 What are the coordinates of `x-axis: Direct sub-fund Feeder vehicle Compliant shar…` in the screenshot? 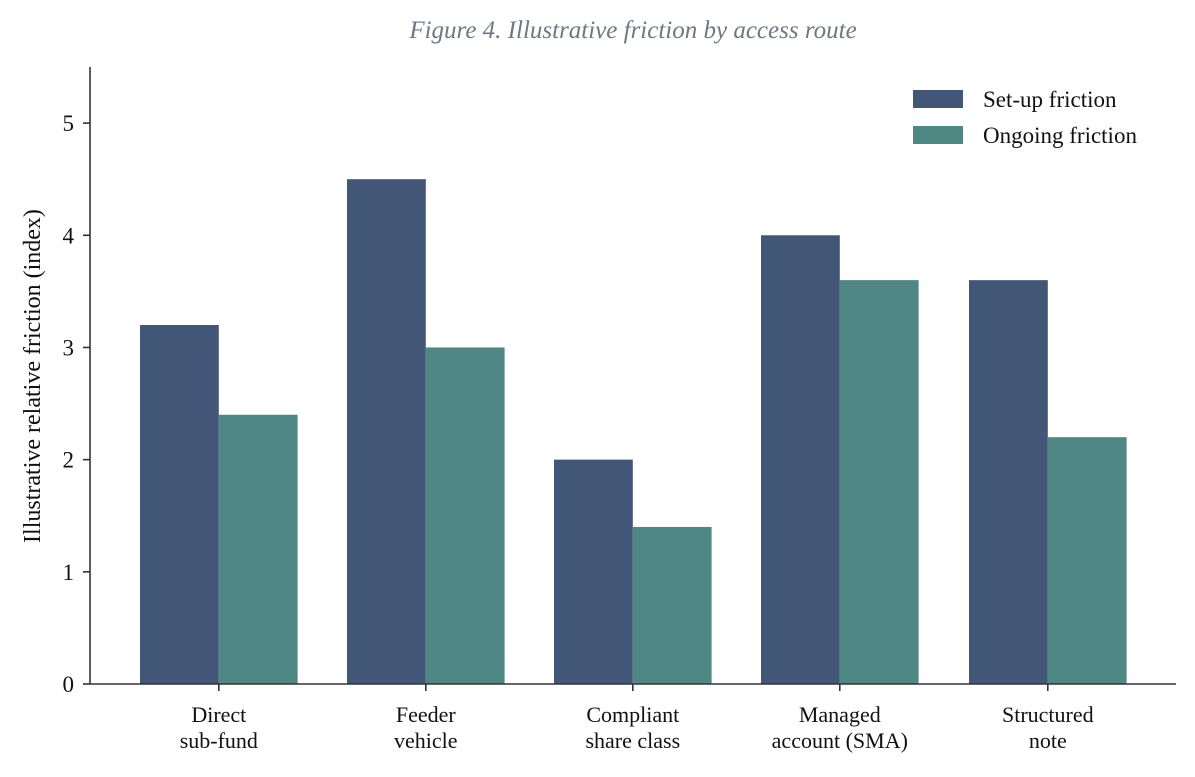 It's located at (633, 718).